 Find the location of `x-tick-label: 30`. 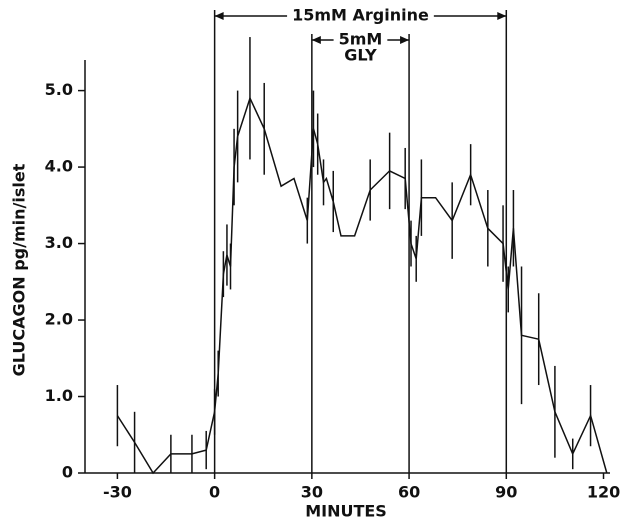

x-tick-label: 30 is located at coordinates (312, 492).